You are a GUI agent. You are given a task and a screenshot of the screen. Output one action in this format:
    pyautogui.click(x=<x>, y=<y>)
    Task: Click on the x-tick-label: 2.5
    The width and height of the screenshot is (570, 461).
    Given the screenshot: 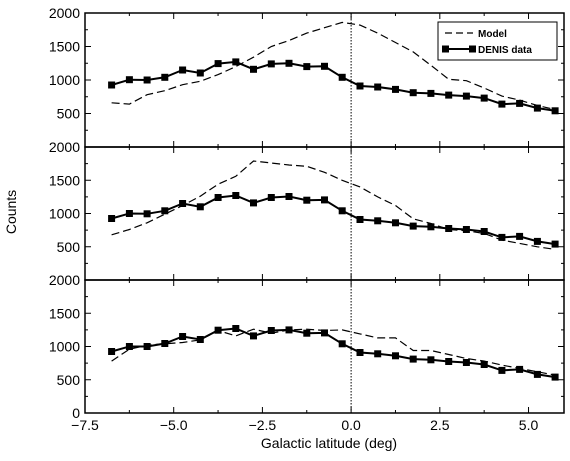 What is the action you would take?
    pyautogui.click(x=440, y=425)
    